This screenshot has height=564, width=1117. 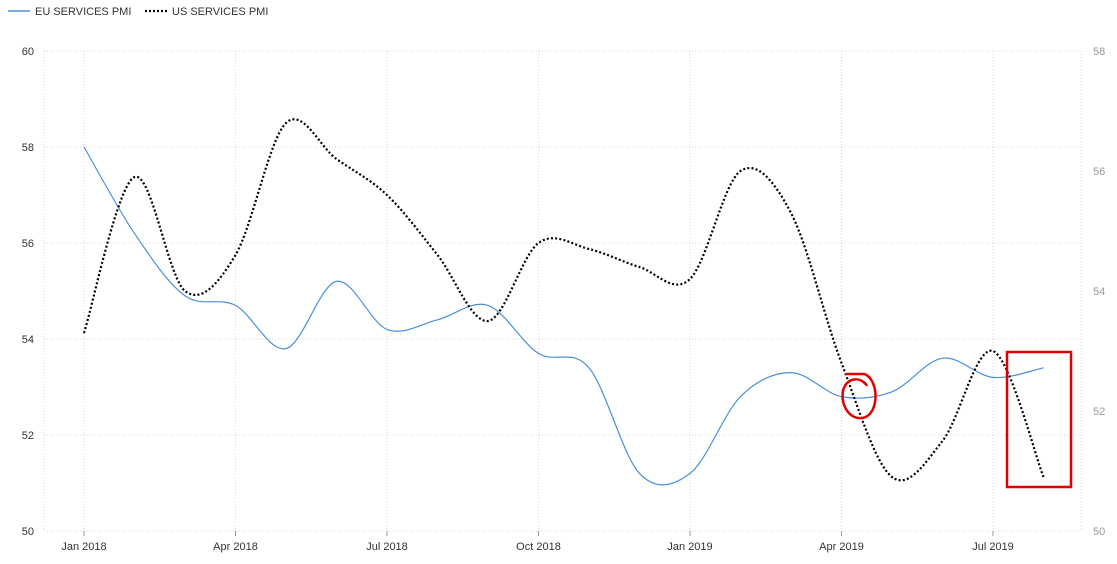 I want to click on left-tick-label: 58, so click(x=28, y=148).